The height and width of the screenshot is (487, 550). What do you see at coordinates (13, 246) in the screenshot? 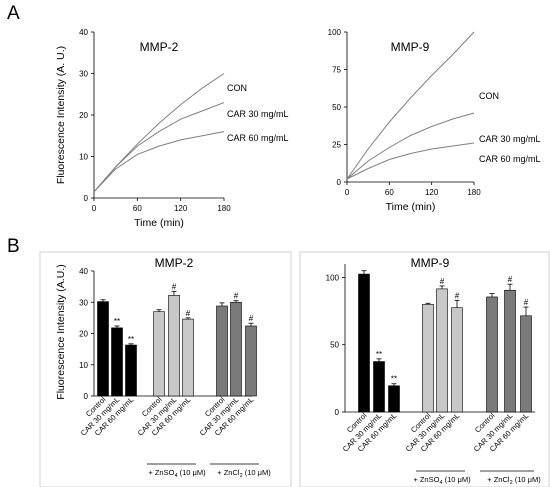
I see `panel-letter-b: B` at bounding box center [13, 246].